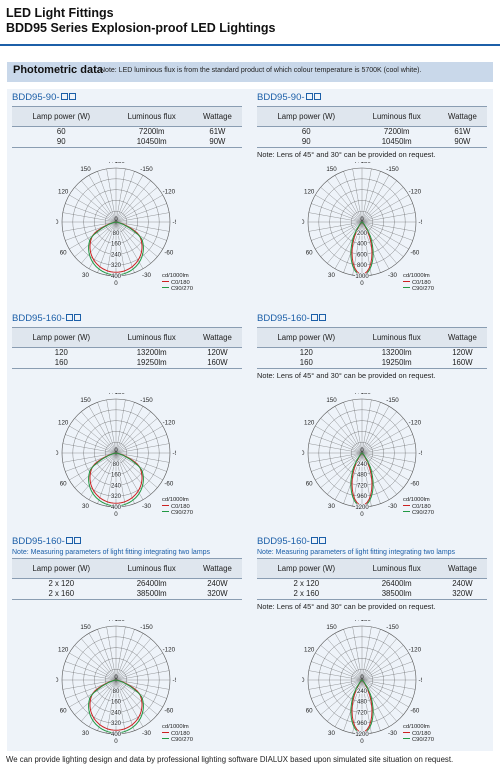  Describe the element at coordinates (415, 253) in the screenshot. I see `angle-label: -60` at that location.